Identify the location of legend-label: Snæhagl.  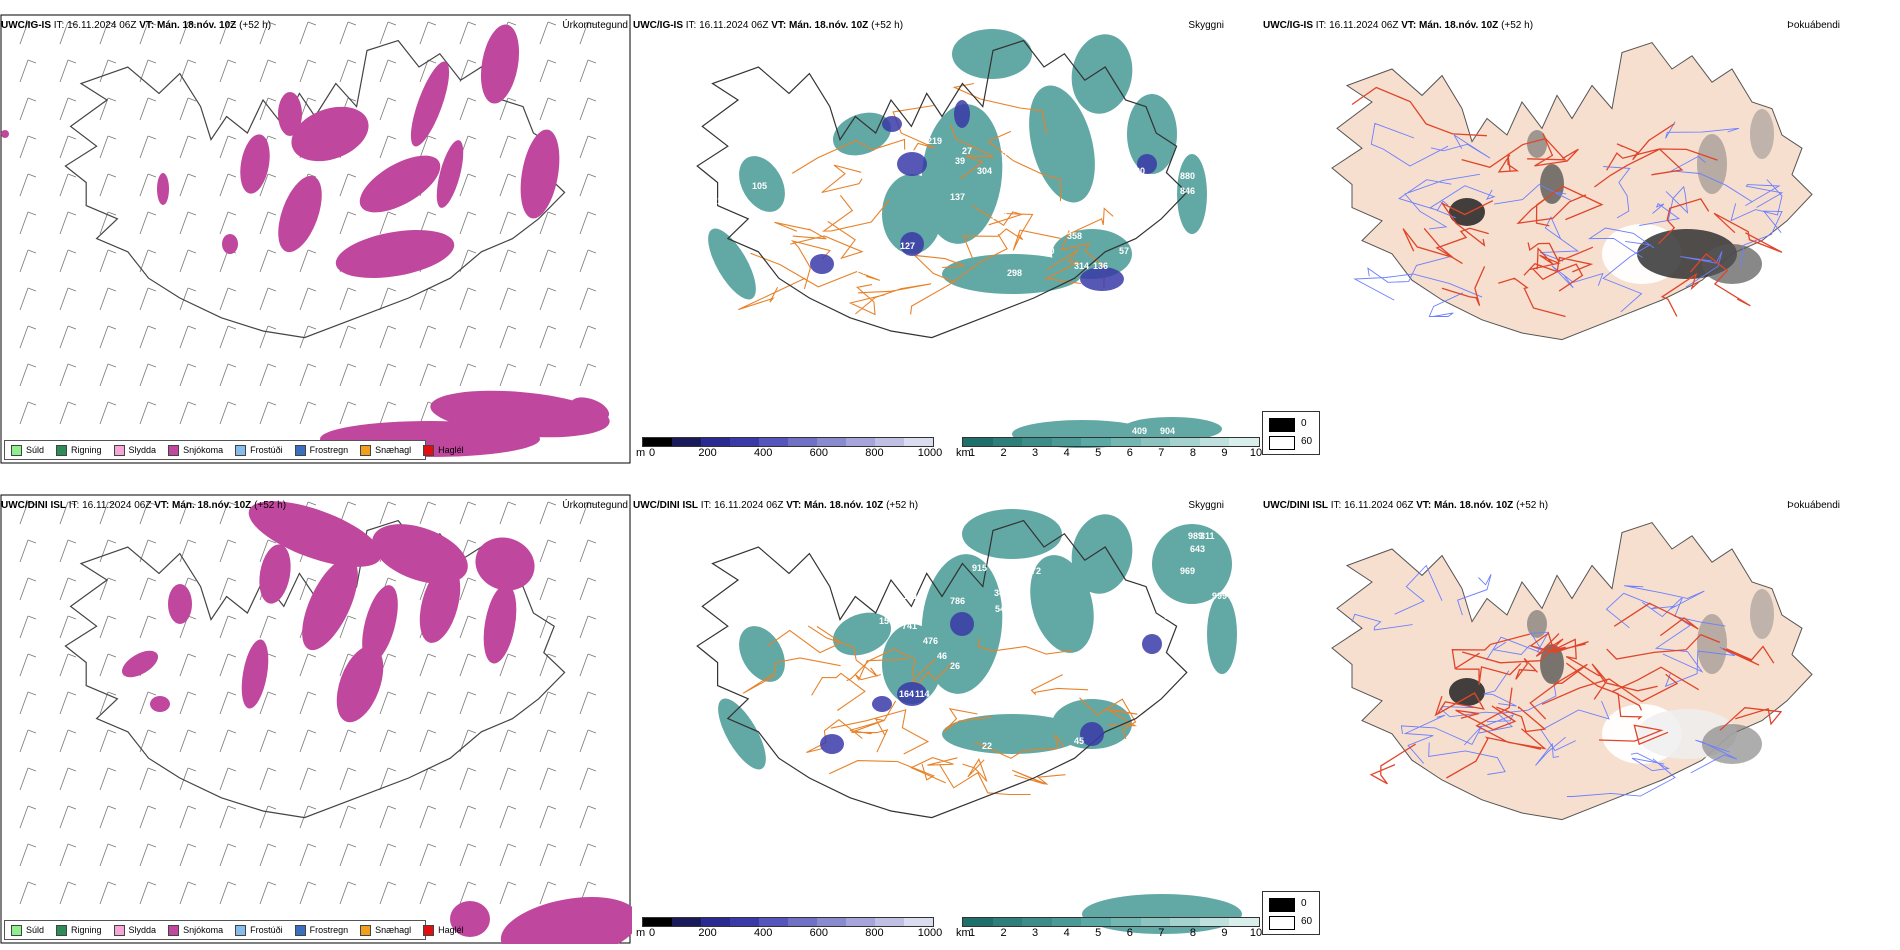
(393, 450).